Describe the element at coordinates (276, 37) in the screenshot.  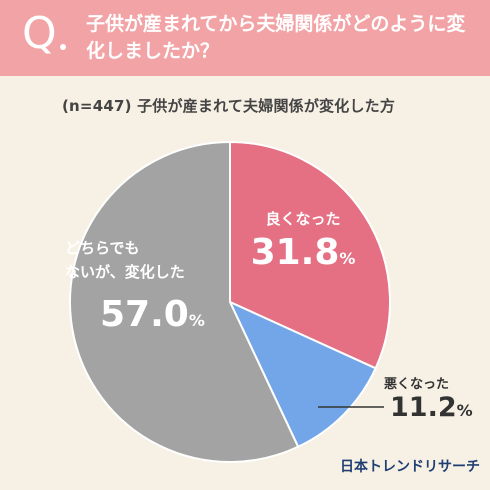
I see `question-text: 子供が産まれてから夫婦関係がどのように変化しましたか？` at that location.